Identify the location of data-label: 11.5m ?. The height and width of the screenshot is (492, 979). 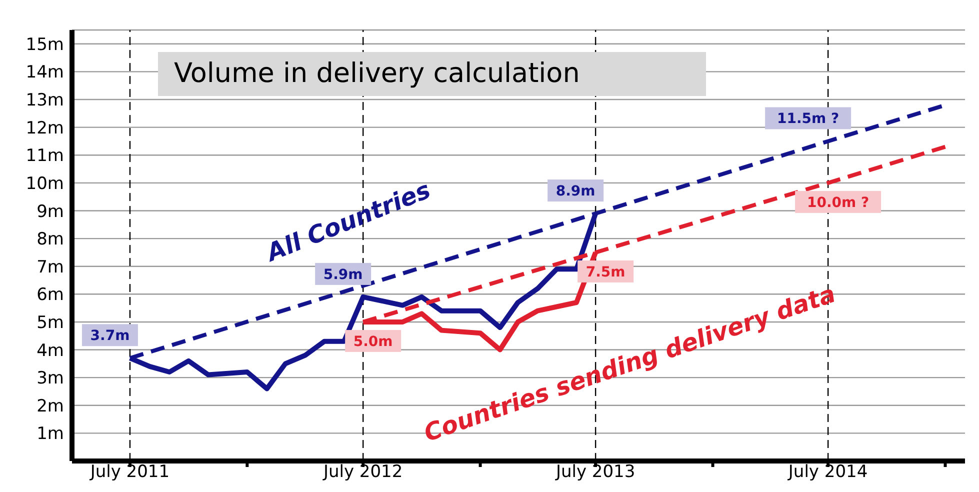
(808, 119).